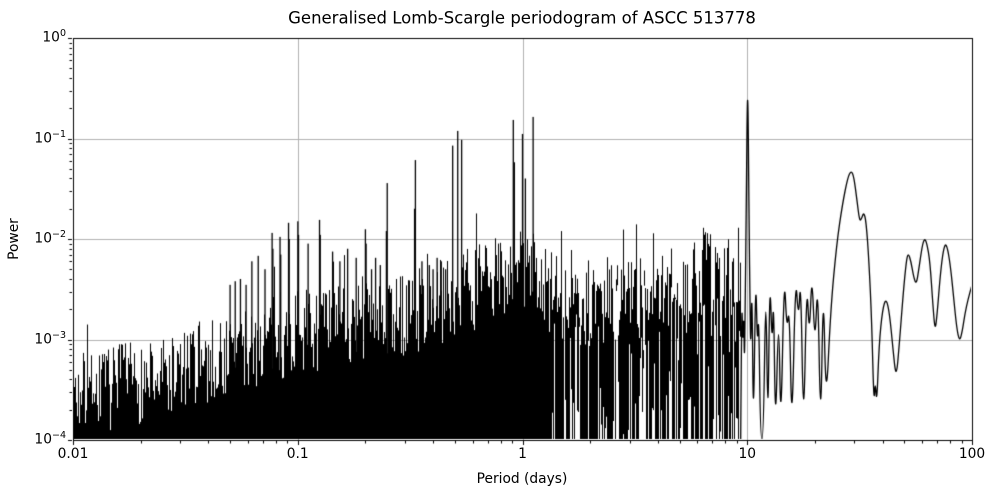  I want to click on y-tick-label: 10⁻², so click(50, 238).